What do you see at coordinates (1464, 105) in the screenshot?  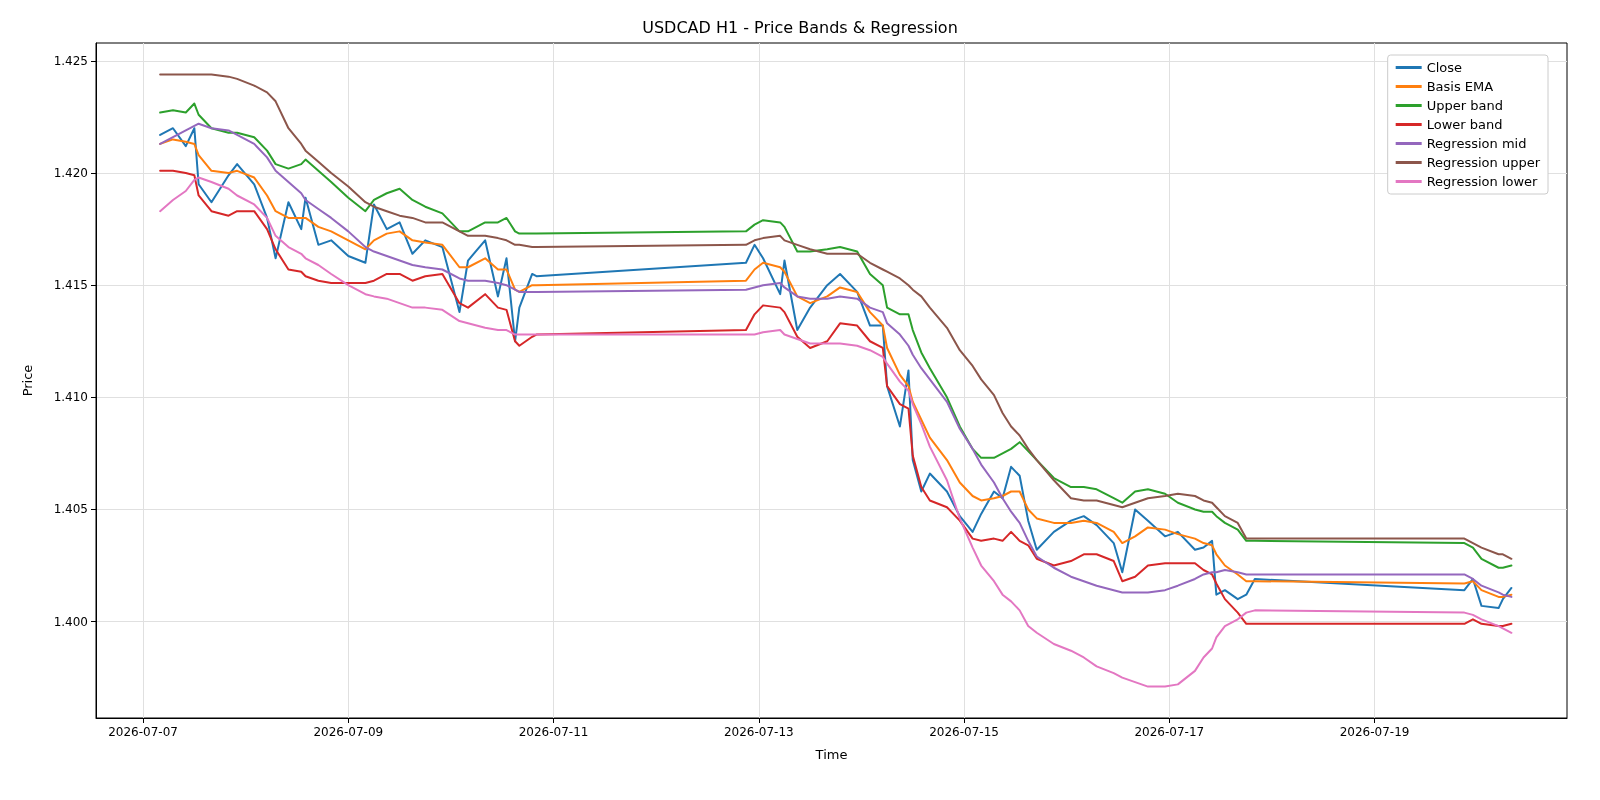 I see `legend-label: Upper band` at bounding box center [1464, 105].